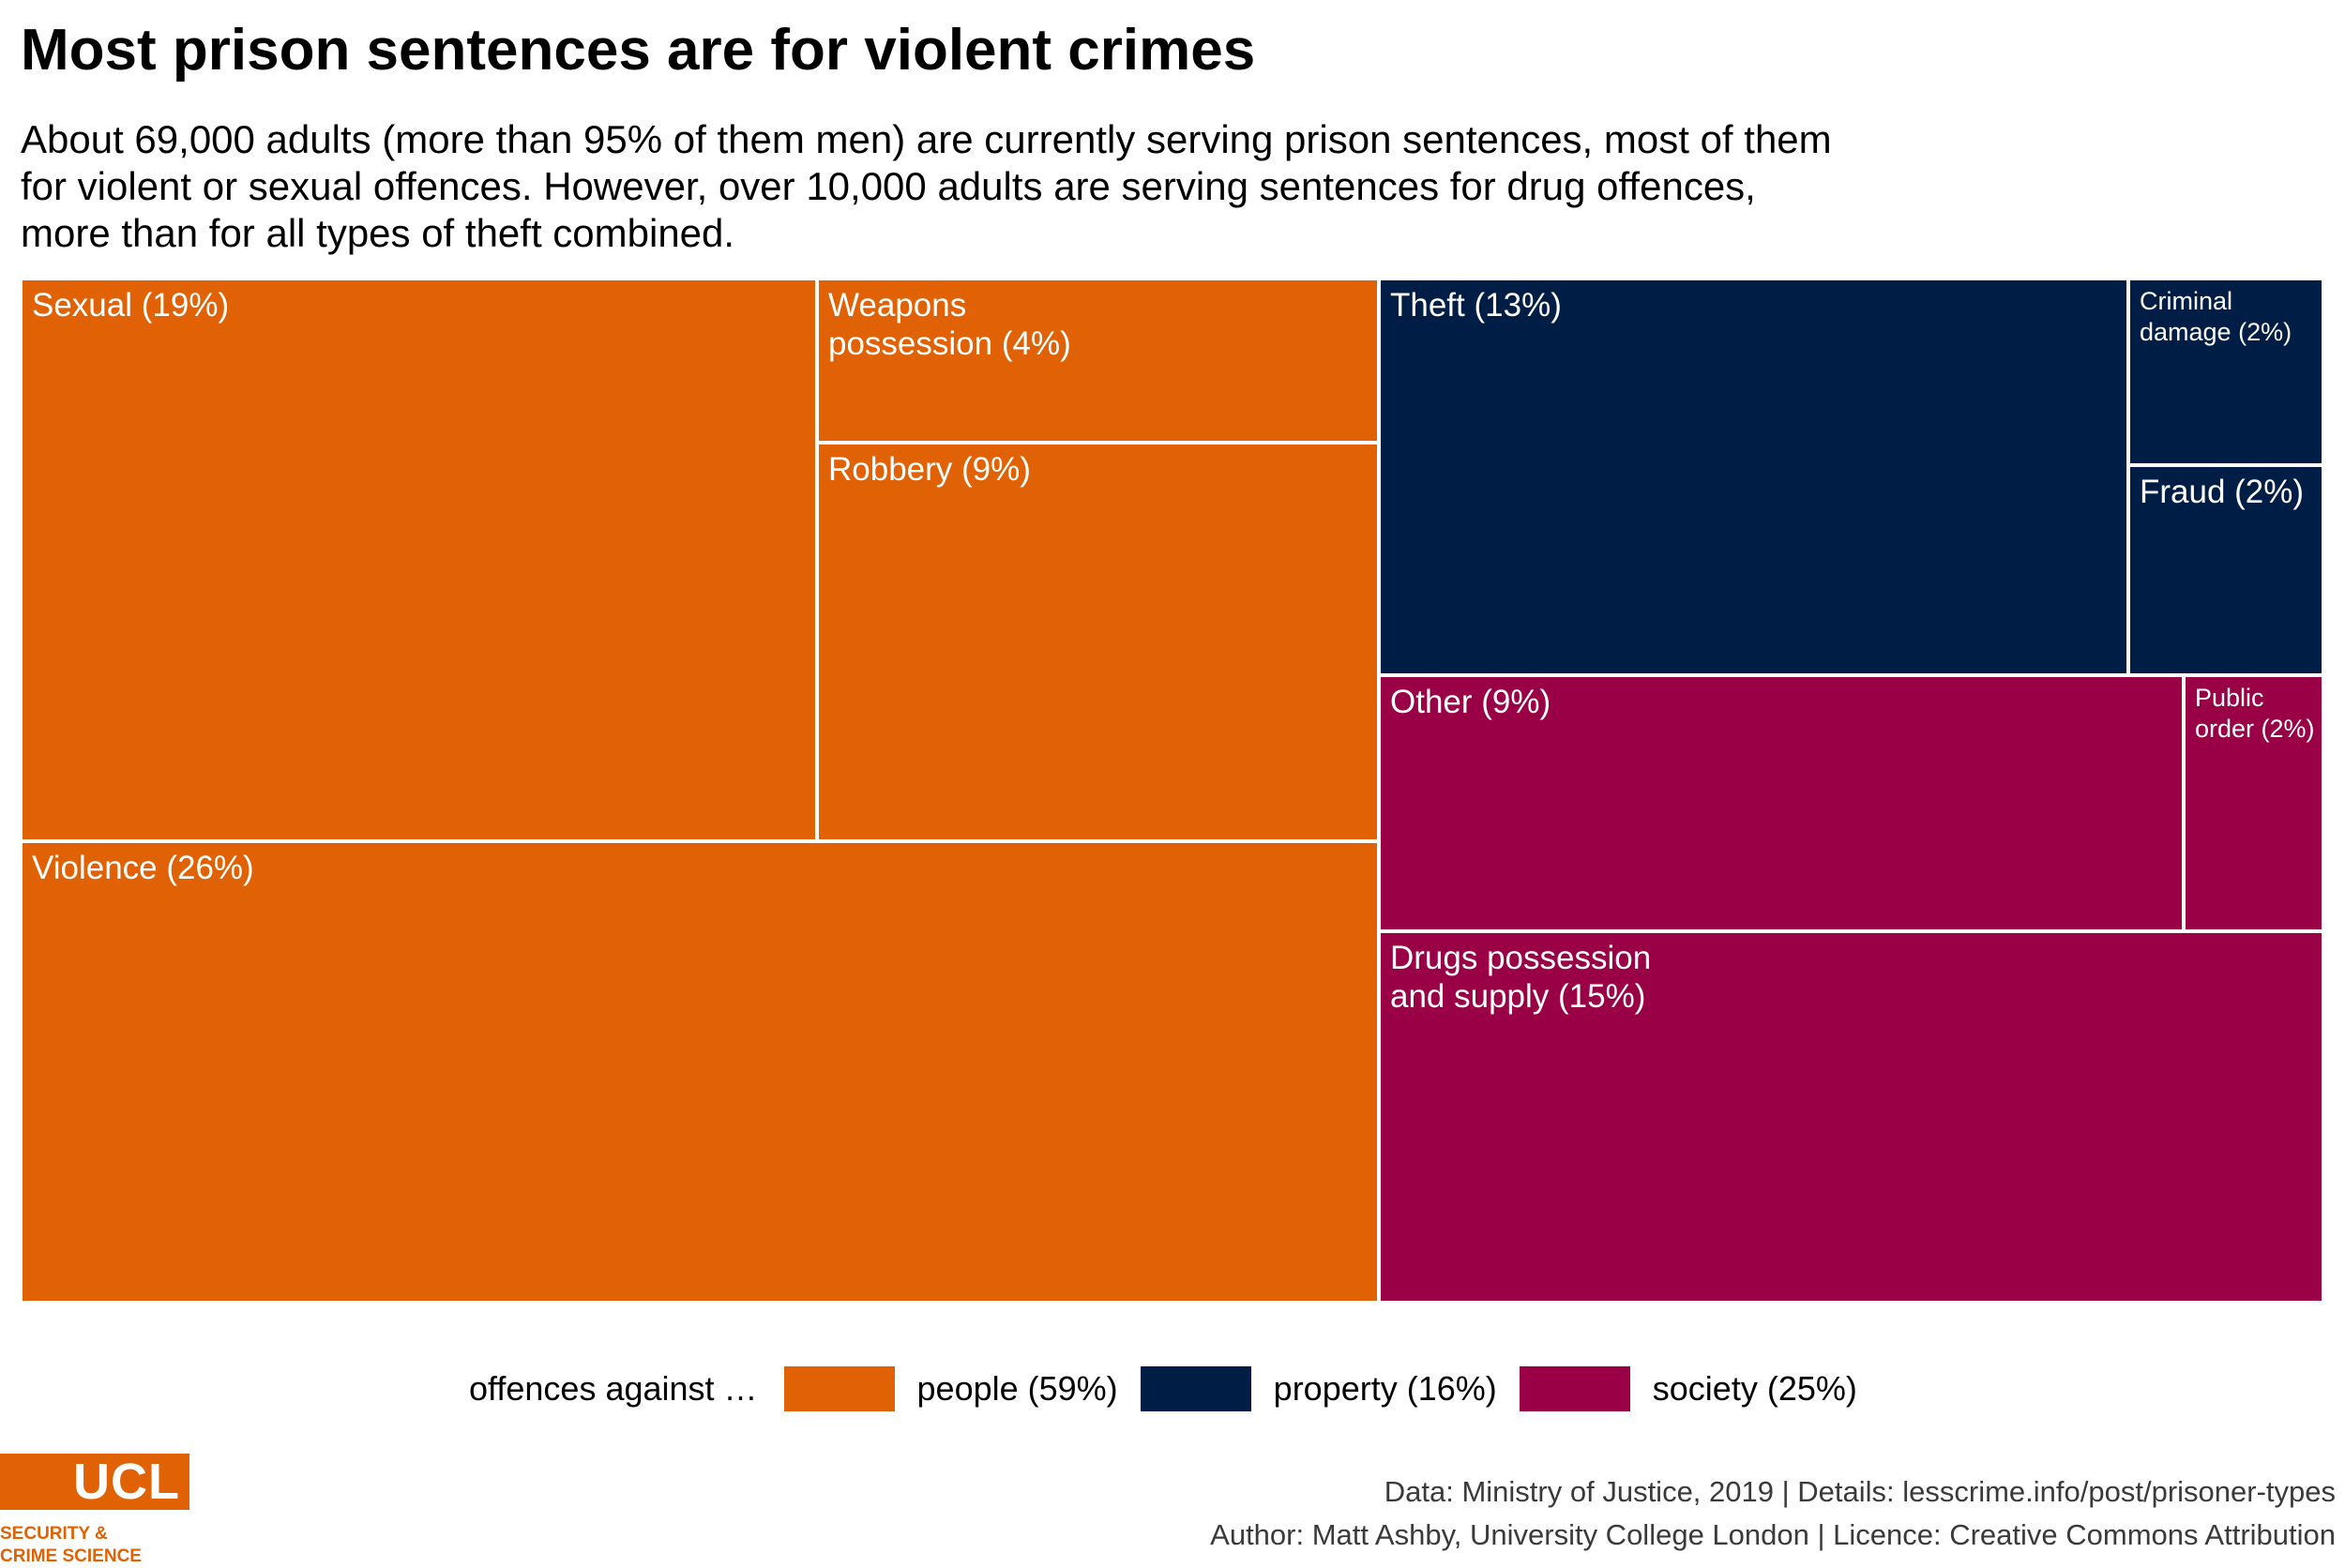 The height and width of the screenshot is (1568, 2345). I want to click on treemap-tile-drugs: Drugs possession and supply (15%), so click(1851, 1117).